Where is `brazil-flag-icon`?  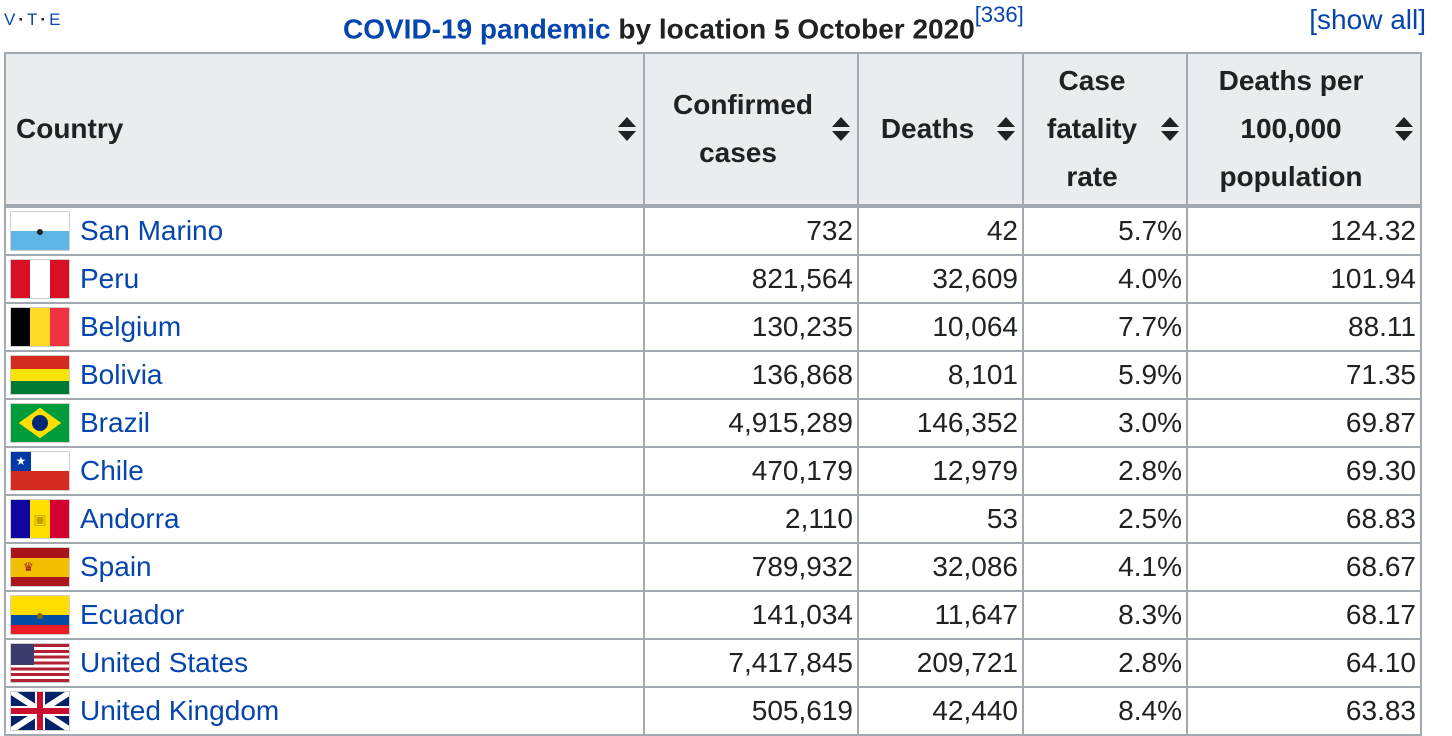 brazil-flag-icon is located at coordinates (40, 423).